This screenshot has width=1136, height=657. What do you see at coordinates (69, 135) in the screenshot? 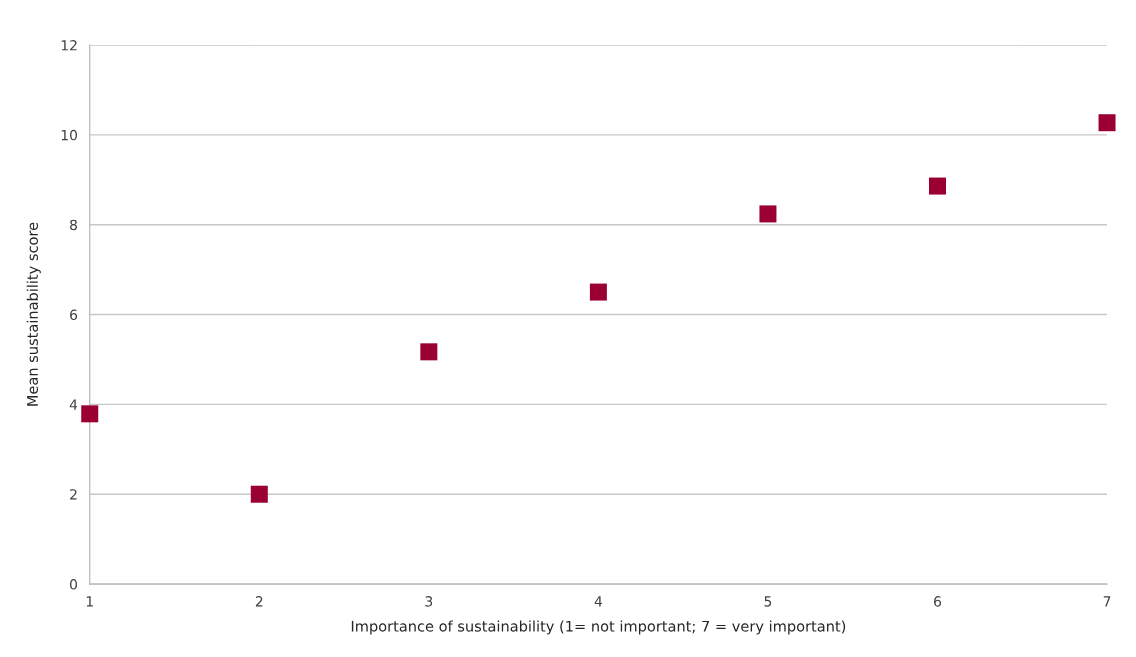
I see `y-tick-label: 10` at bounding box center [69, 135].